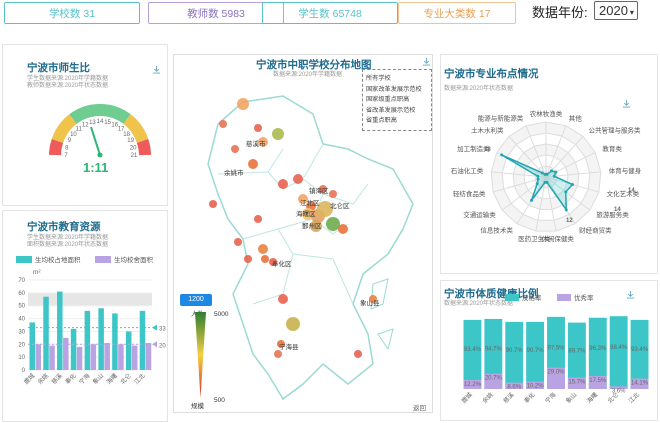 The height and width of the screenshot is (423, 660). I want to click on major-src: 数据来源:2020年状态数据, so click(479, 89).